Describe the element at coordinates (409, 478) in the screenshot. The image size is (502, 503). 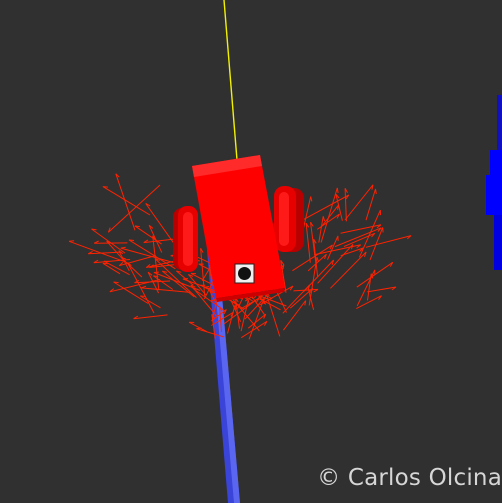
I see `copyright-watermark: © Carlos Olcina` at that location.